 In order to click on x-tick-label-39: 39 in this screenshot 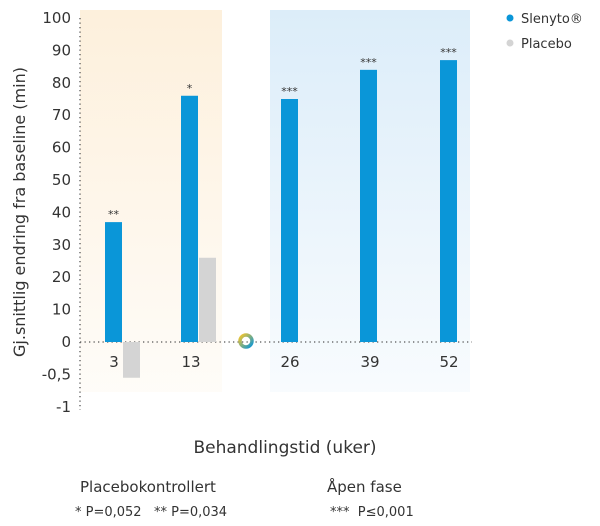, I will do `click(369, 362)`.